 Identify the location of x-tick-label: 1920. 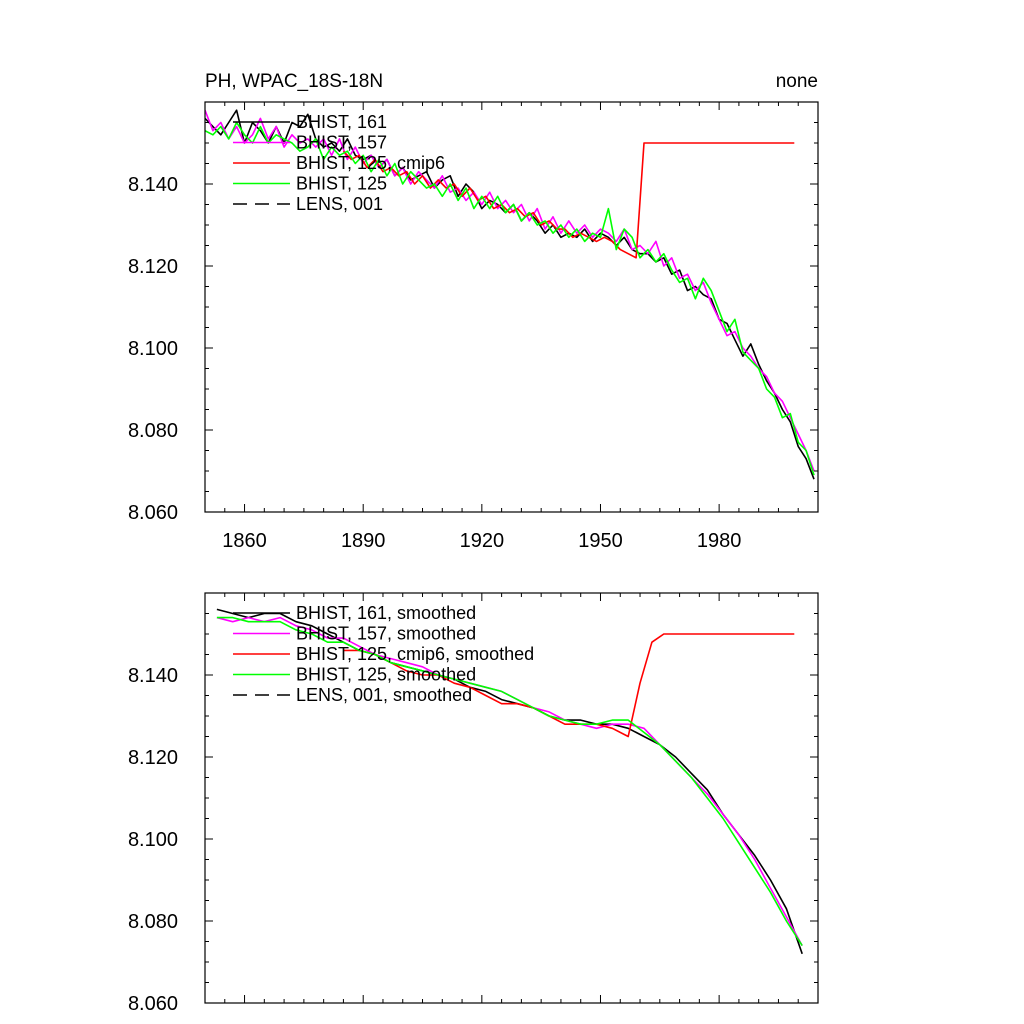
(482, 541).